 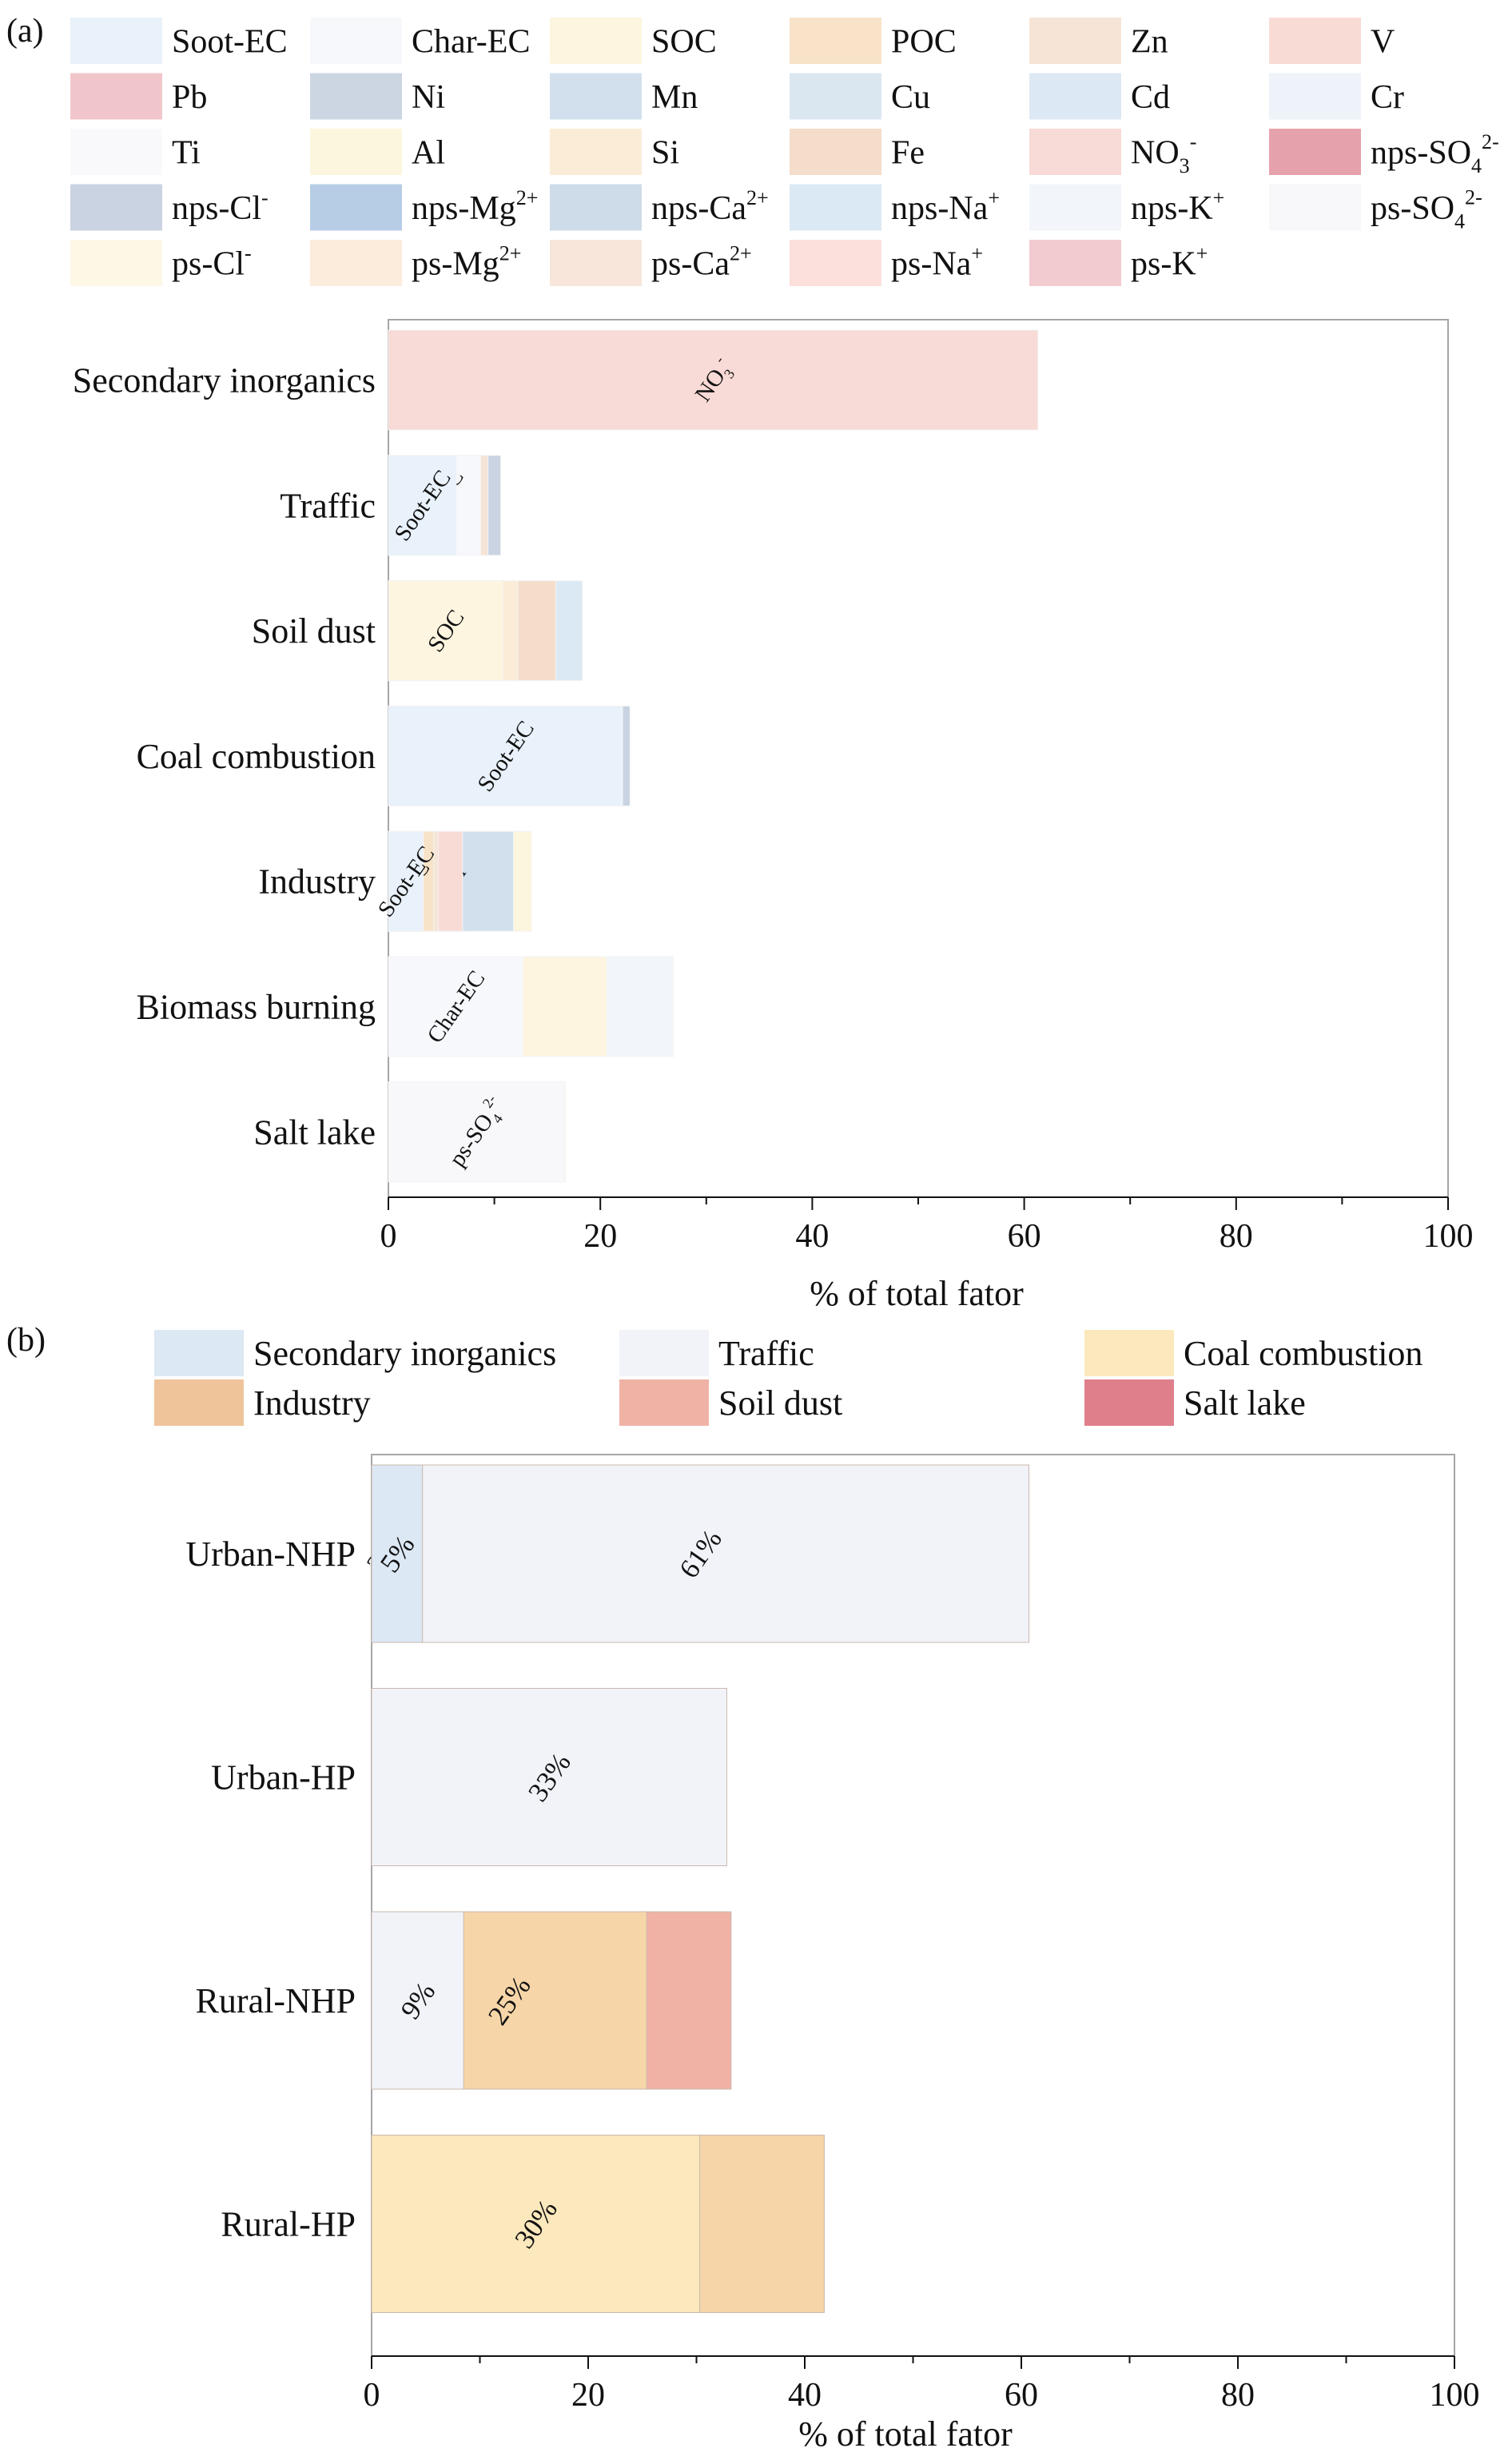 I want to click on legend-label: Zn, so click(x=1149, y=41).